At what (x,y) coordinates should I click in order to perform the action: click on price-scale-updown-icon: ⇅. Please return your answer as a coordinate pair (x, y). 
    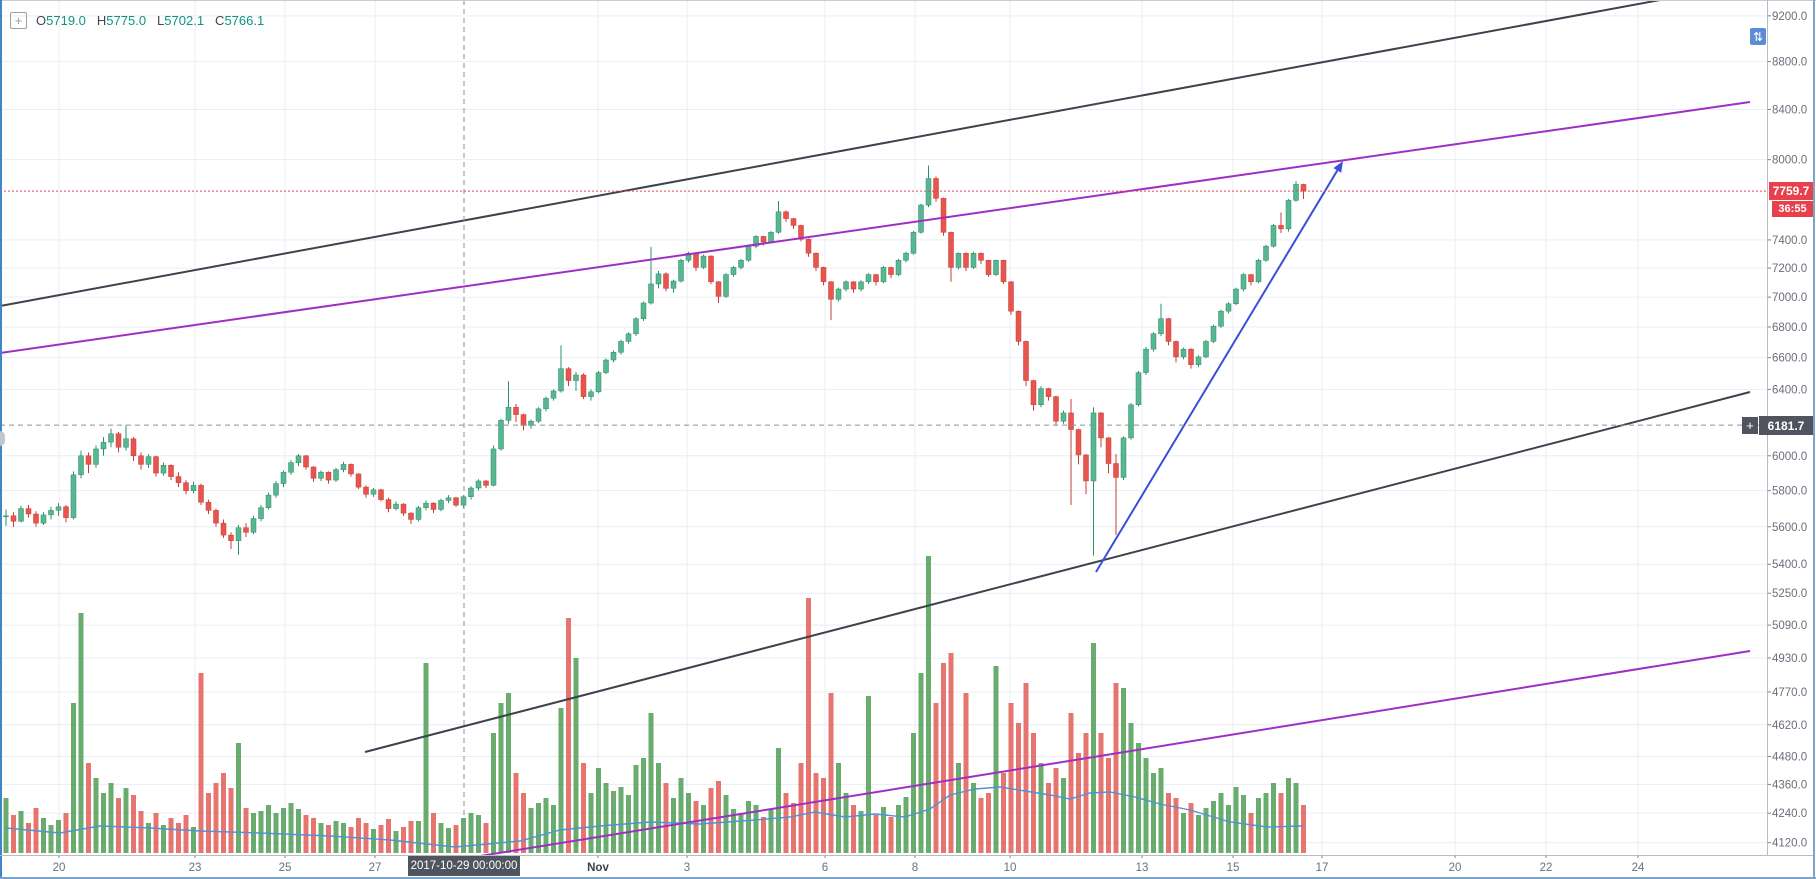
    Looking at the image, I should click on (1758, 36).